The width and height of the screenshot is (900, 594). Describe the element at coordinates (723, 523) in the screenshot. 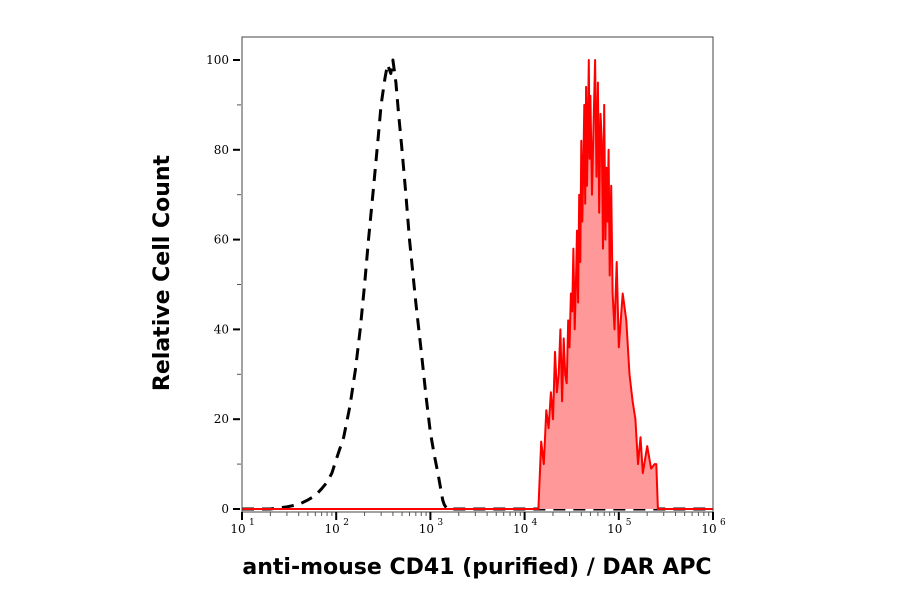

I see `x-tick-exponent: 6` at that location.